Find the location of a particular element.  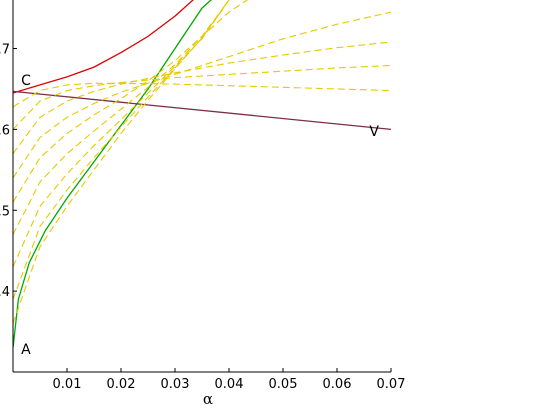

x-axis-label: α is located at coordinates (208, 399).